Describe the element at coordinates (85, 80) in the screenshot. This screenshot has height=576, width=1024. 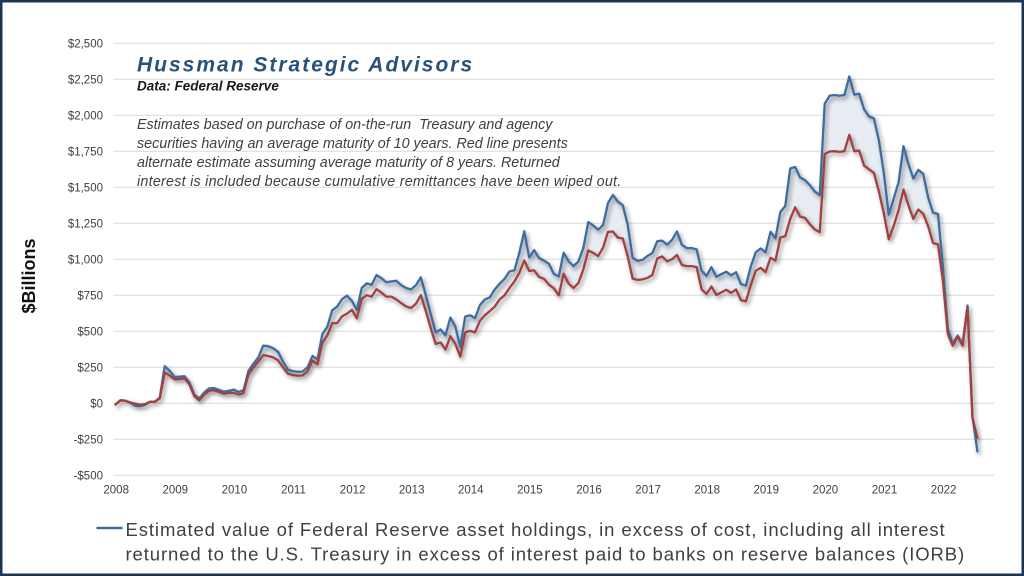
I see `svg-text: $2,250` at that location.